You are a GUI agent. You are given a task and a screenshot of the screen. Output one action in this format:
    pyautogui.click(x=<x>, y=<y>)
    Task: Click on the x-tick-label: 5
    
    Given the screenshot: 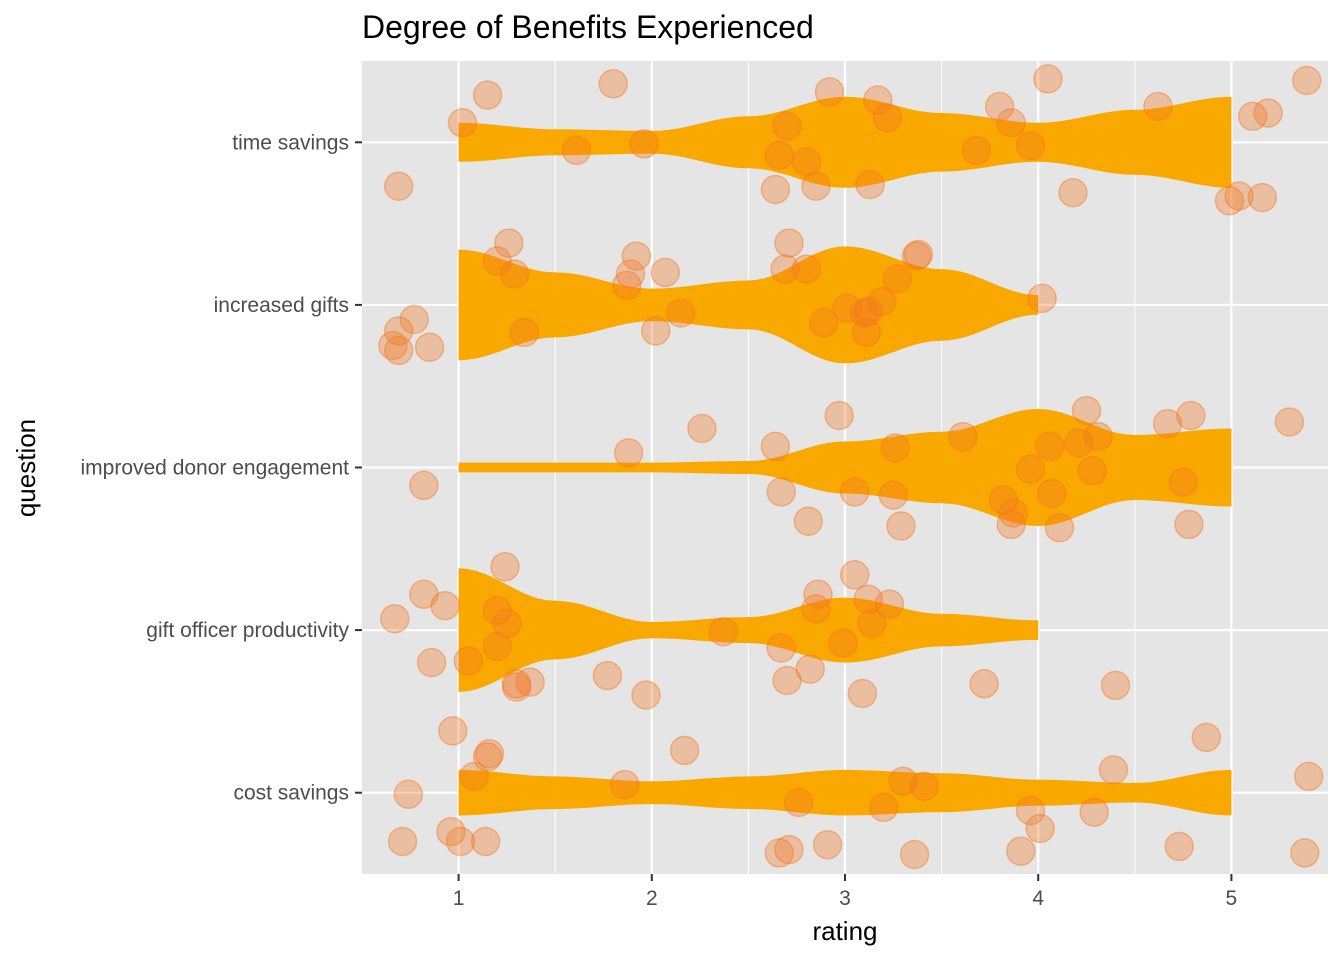 What is the action you would take?
    pyautogui.click(x=1232, y=898)
    